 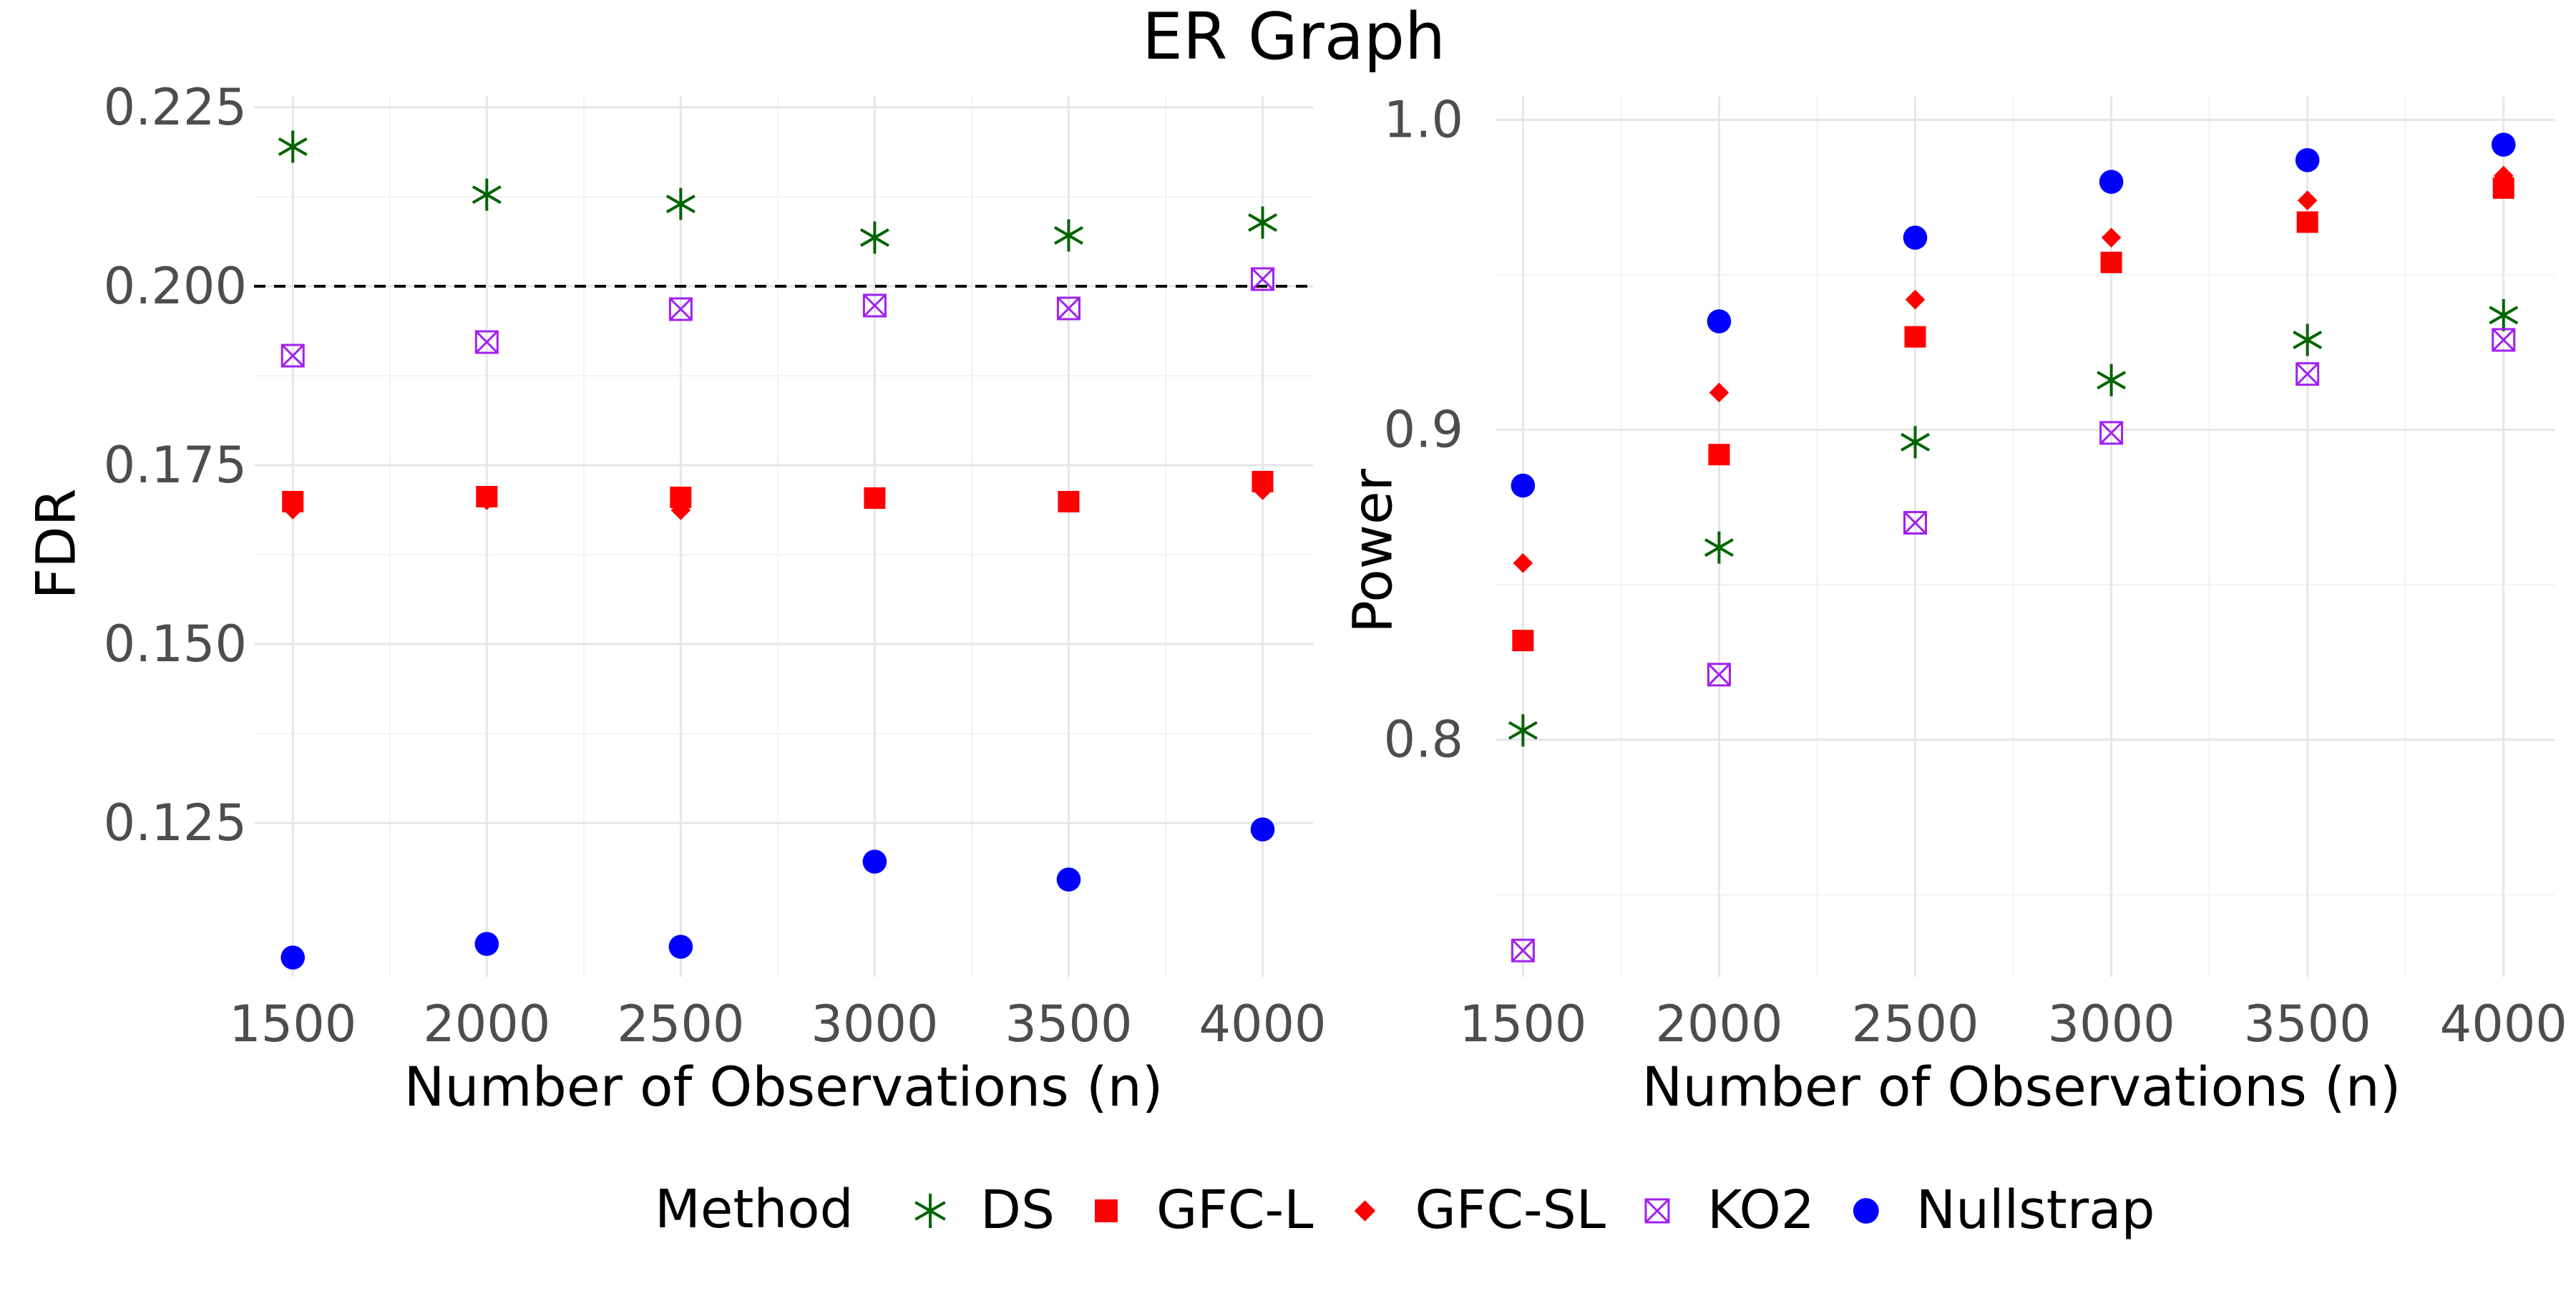 What do you see at coordinates (1106, 1210) in the screenshot?
I see `legend-key-gfc-l` at bounding box center [1106, 1210].